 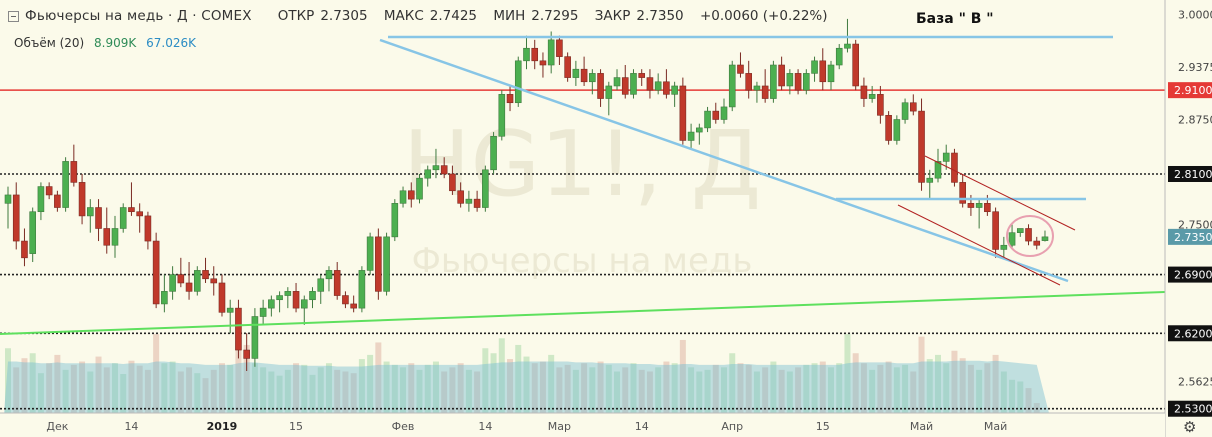 What do you see at coordinates (1193, 333) in the screenshot?
I see `level-label: 2.6200` at bounding box center [1193, 333].